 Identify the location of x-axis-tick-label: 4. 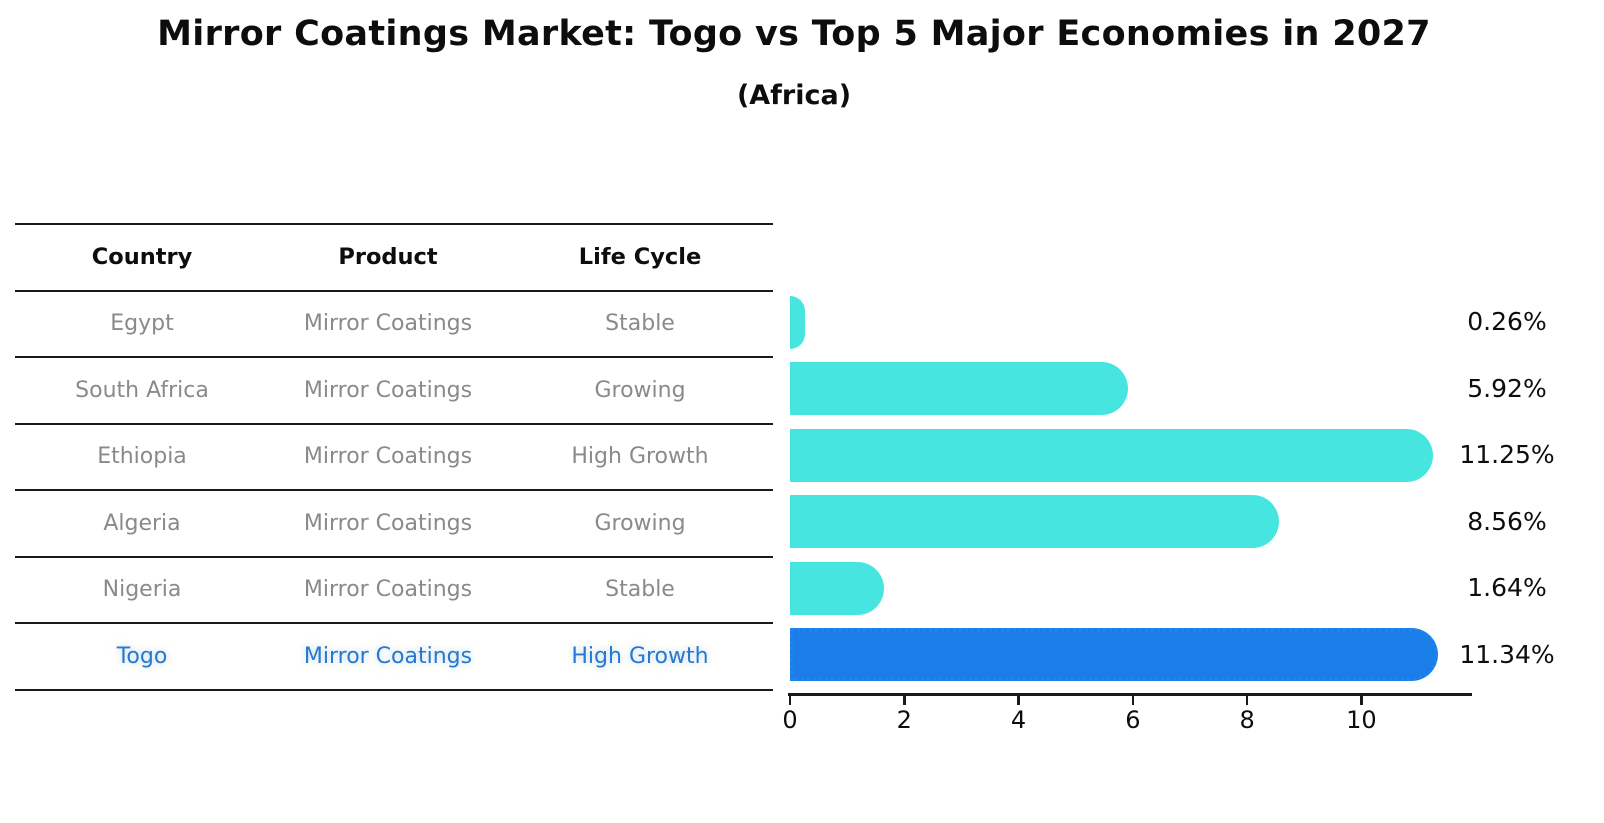
(1018, 720).